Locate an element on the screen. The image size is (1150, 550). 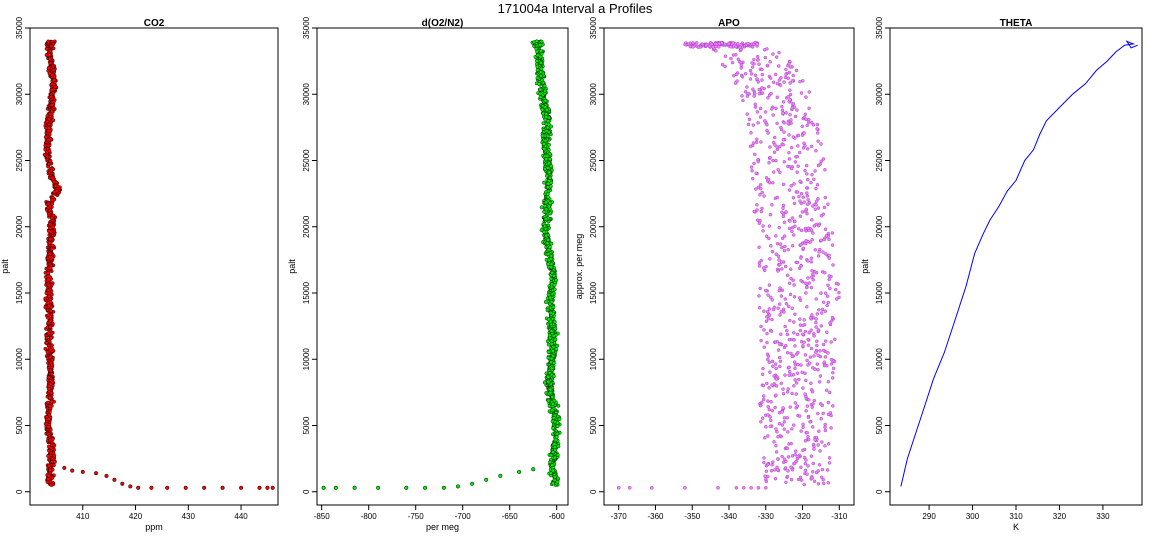
y-tick-label: 15000 is located at coordinates (306, 292).